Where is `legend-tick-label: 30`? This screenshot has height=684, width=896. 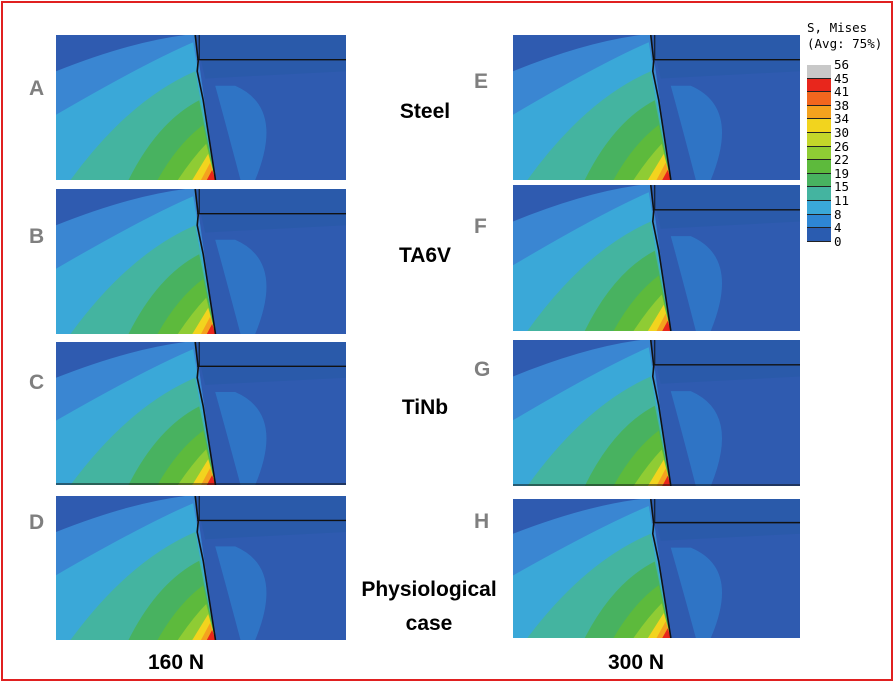 legend-tick-label: 30 is located at coordinates (842, 132).